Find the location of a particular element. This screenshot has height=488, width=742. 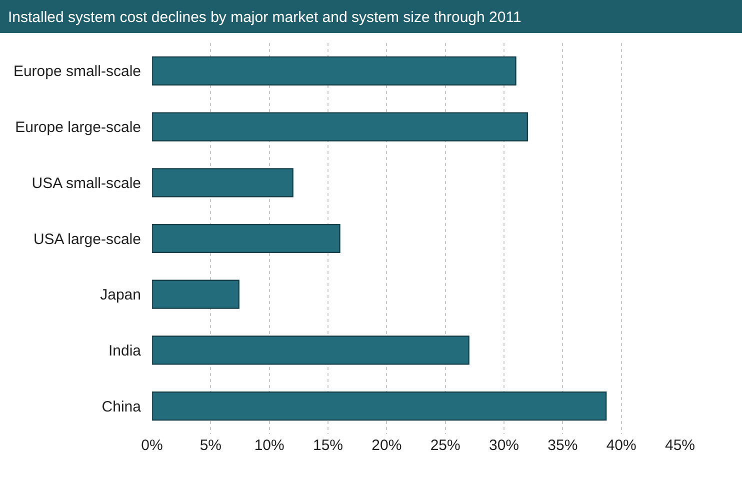

y-tick-label: USA large-scale is located at coordinates (87, 239).